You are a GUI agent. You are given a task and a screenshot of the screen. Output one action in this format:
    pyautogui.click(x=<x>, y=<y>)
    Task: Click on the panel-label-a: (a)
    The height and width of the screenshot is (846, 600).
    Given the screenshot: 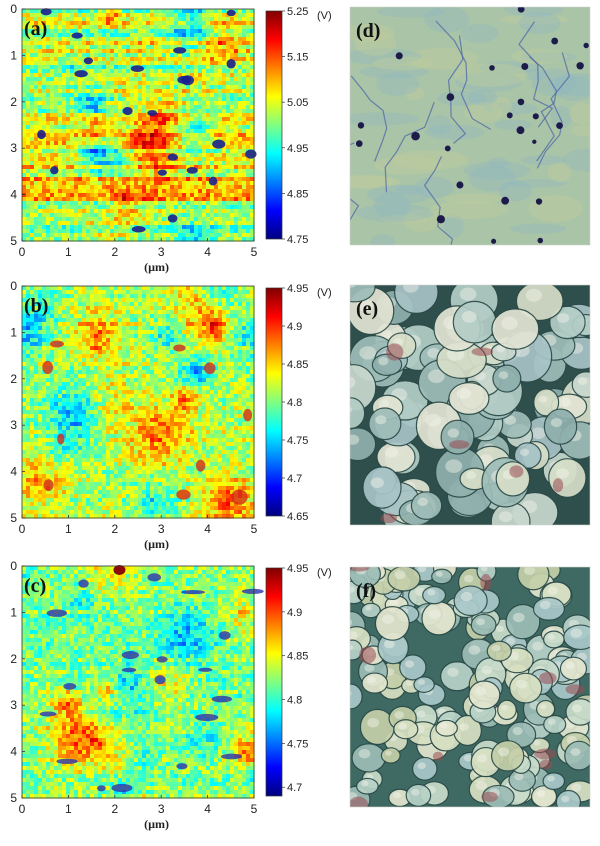 What is the action you would take?
    pyautogui.click(x=35, y=29)
    